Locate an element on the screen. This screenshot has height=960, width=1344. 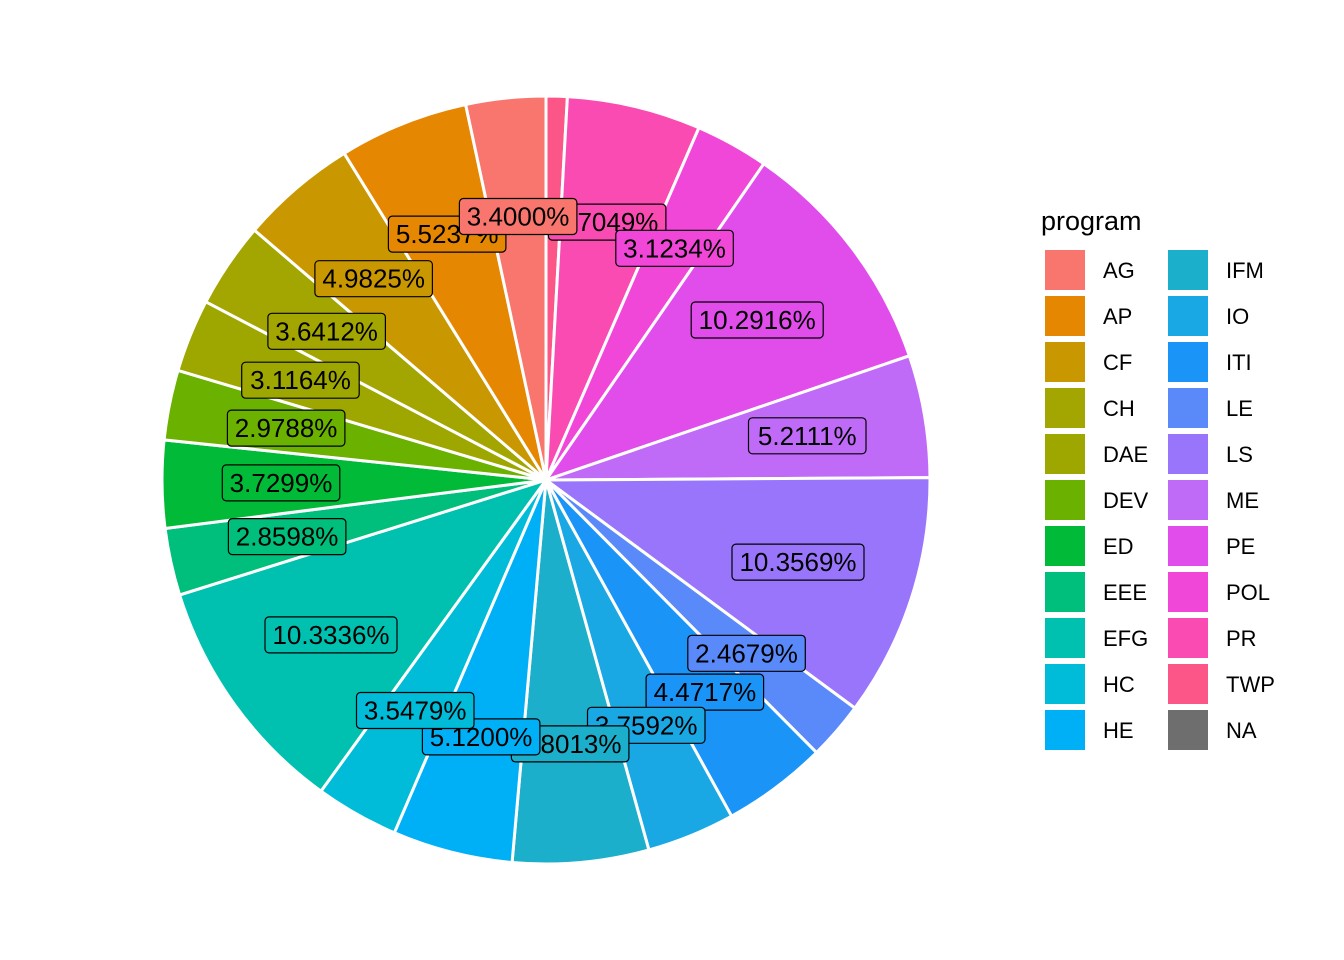
data-label-cf: 4.9825% is located at coordinates (373, 279).